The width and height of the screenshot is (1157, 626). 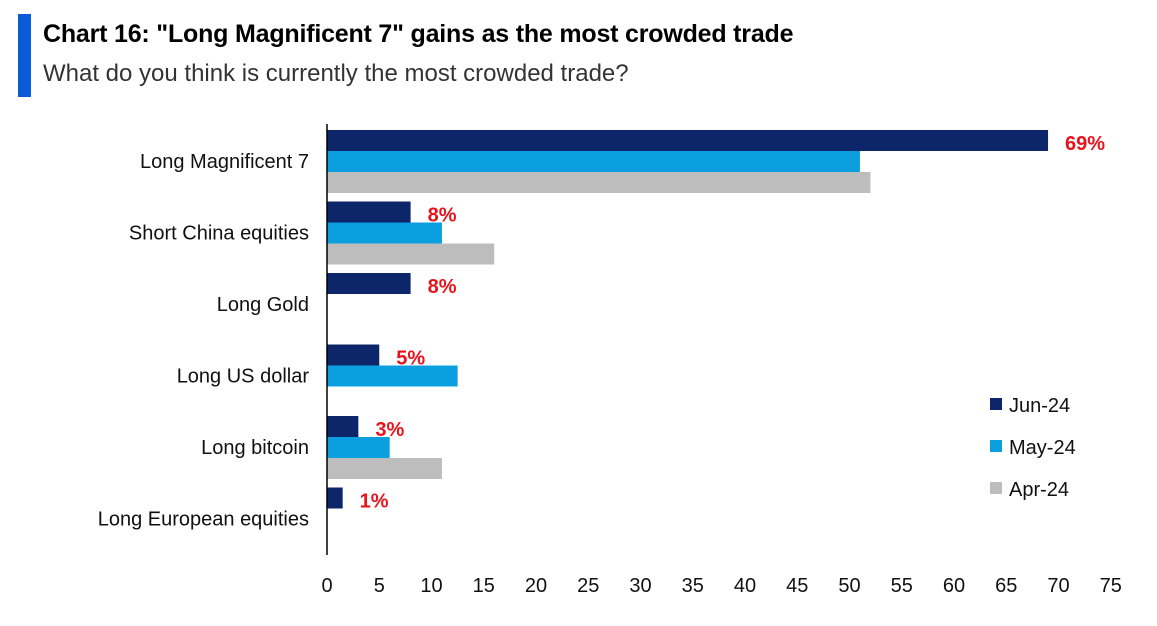 I want to click on x-tick-label: 45, so click(x=797, y=586).